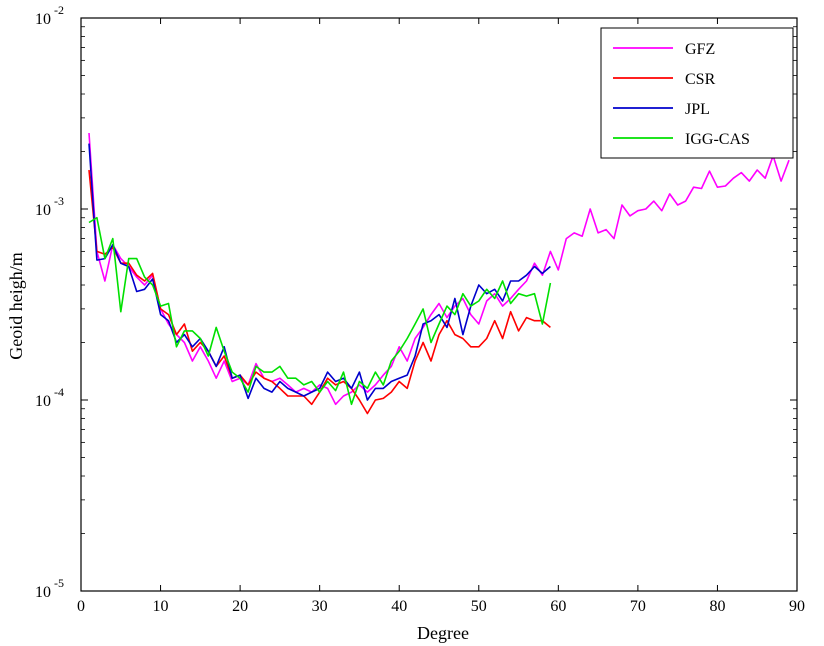 The height and width of the screenshot is (646, 824). I want to click on y-tick-exponent: -5, so click(59, 583).